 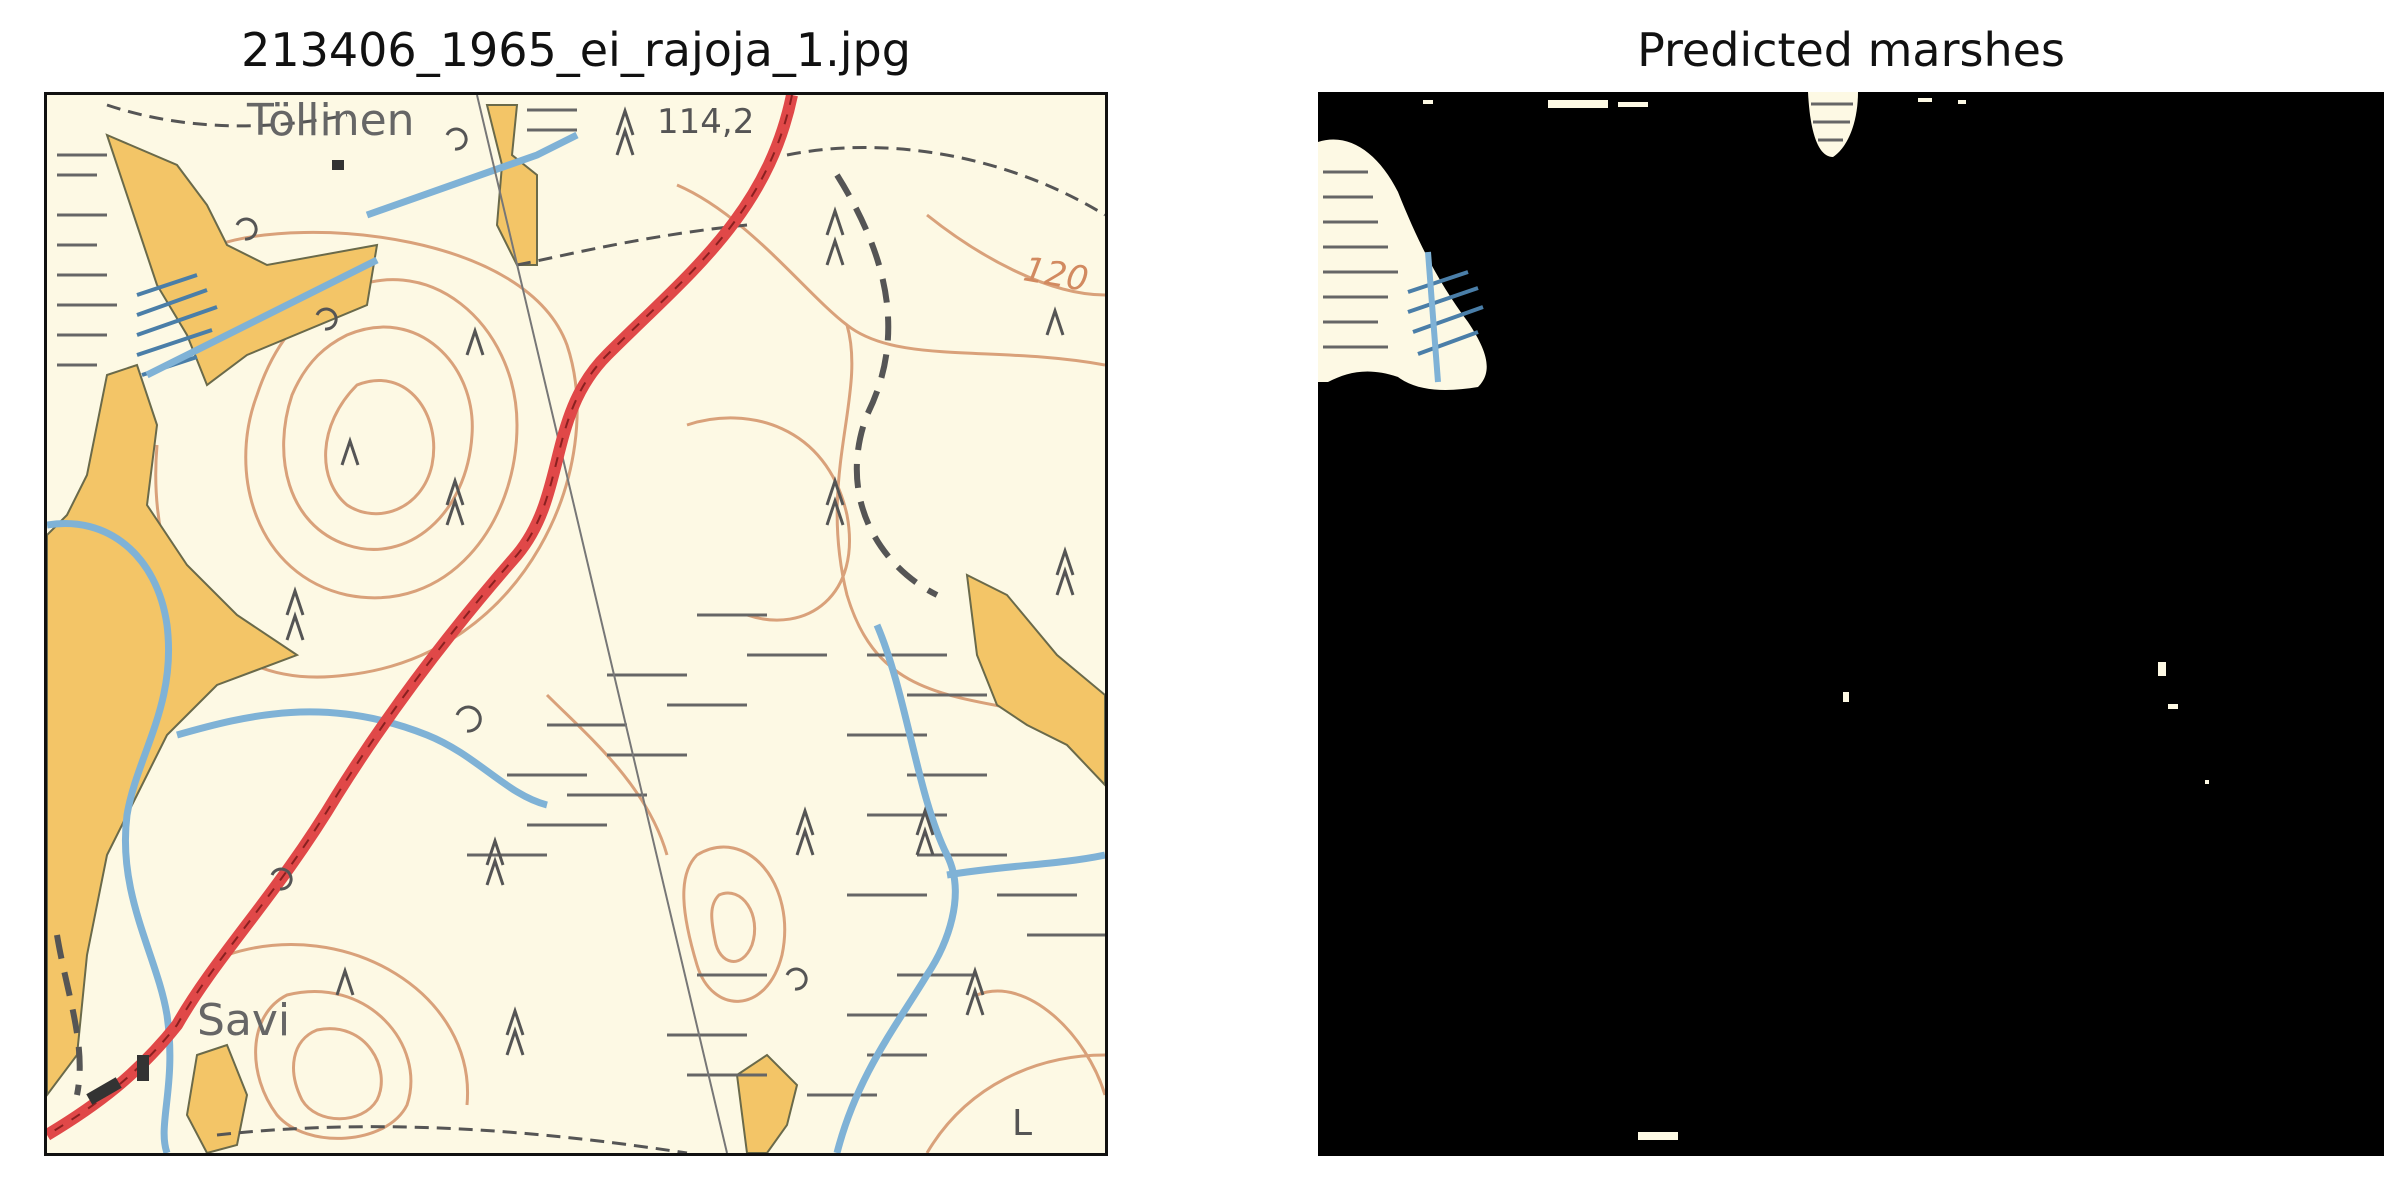 I want to click on place-label-tollinen: Töllinen, so click(x=330, y=120).